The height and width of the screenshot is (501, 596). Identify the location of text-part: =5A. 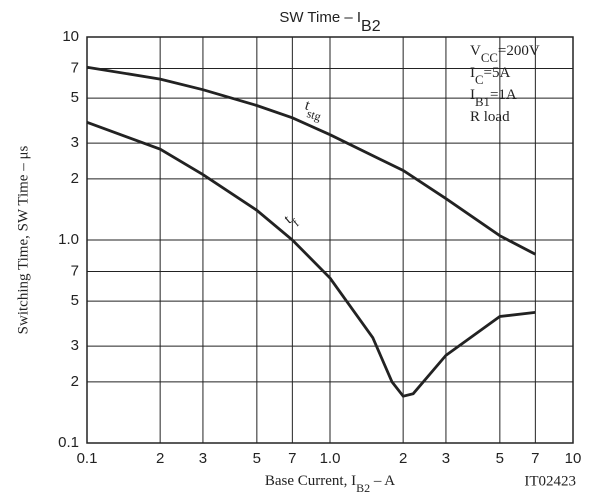
(497, 73).